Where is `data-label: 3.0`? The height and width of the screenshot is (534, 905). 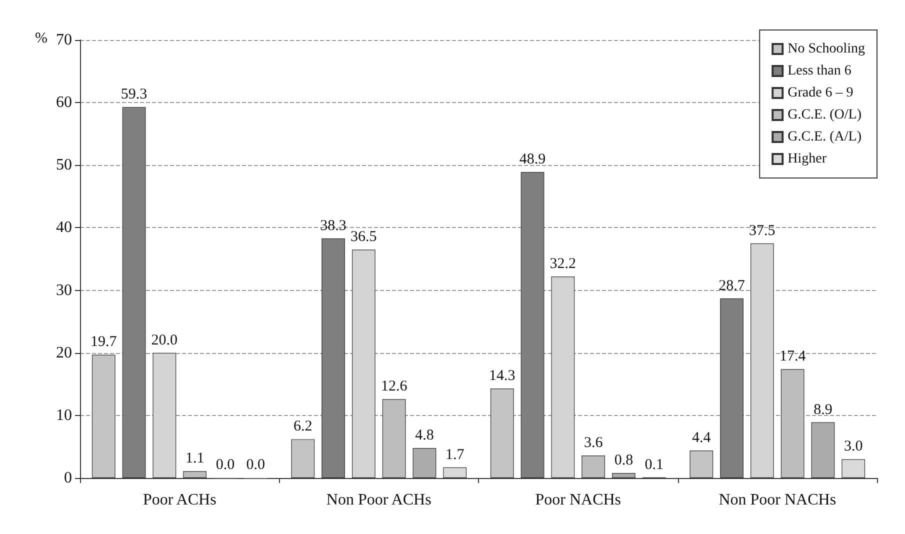 data-label: 3.0 is located at coordinates (853, 446).